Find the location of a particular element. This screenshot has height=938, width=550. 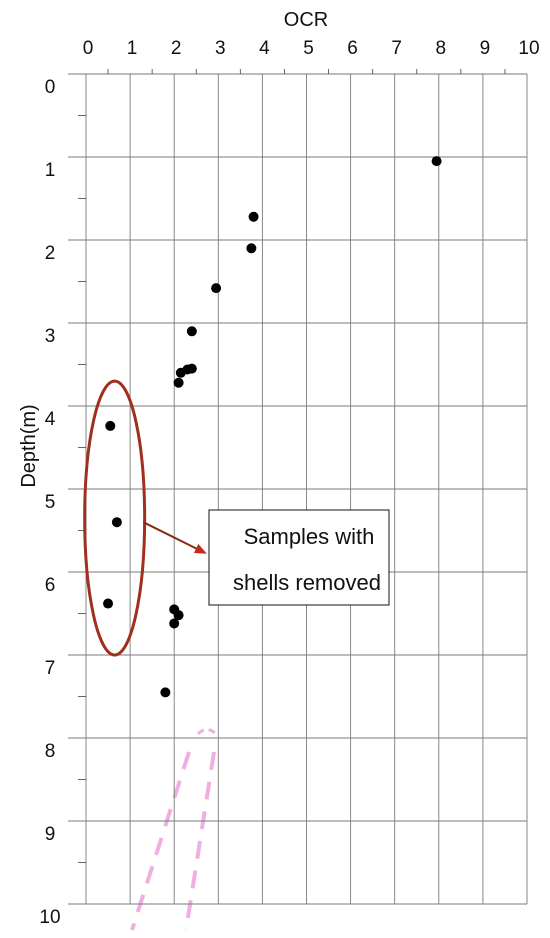

x-tick-label: 0 is located at coordinates (88, 48).